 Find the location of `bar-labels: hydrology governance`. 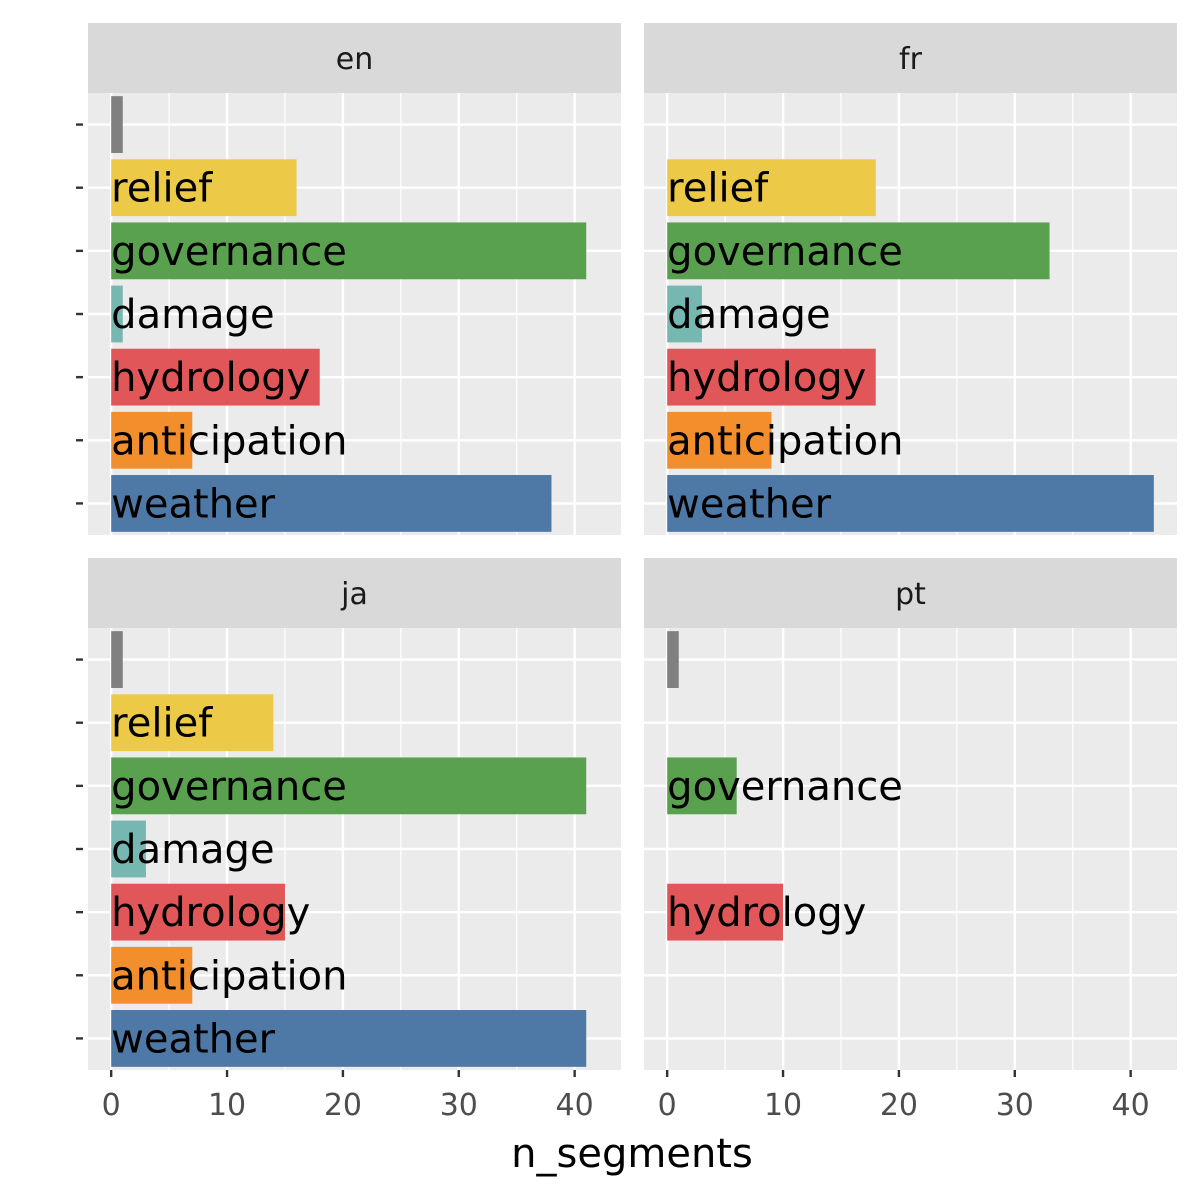

bar-labels: hydrology governance is located at coordinates (785, 850).